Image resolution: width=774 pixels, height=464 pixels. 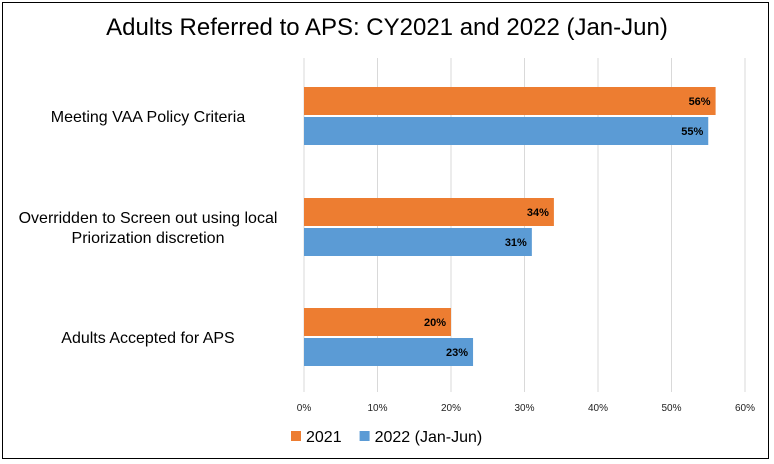 What do you see at coordinates (324, 437) in the screenshot?
I see `legend-label: 2021` at bounding box center [324, 437].